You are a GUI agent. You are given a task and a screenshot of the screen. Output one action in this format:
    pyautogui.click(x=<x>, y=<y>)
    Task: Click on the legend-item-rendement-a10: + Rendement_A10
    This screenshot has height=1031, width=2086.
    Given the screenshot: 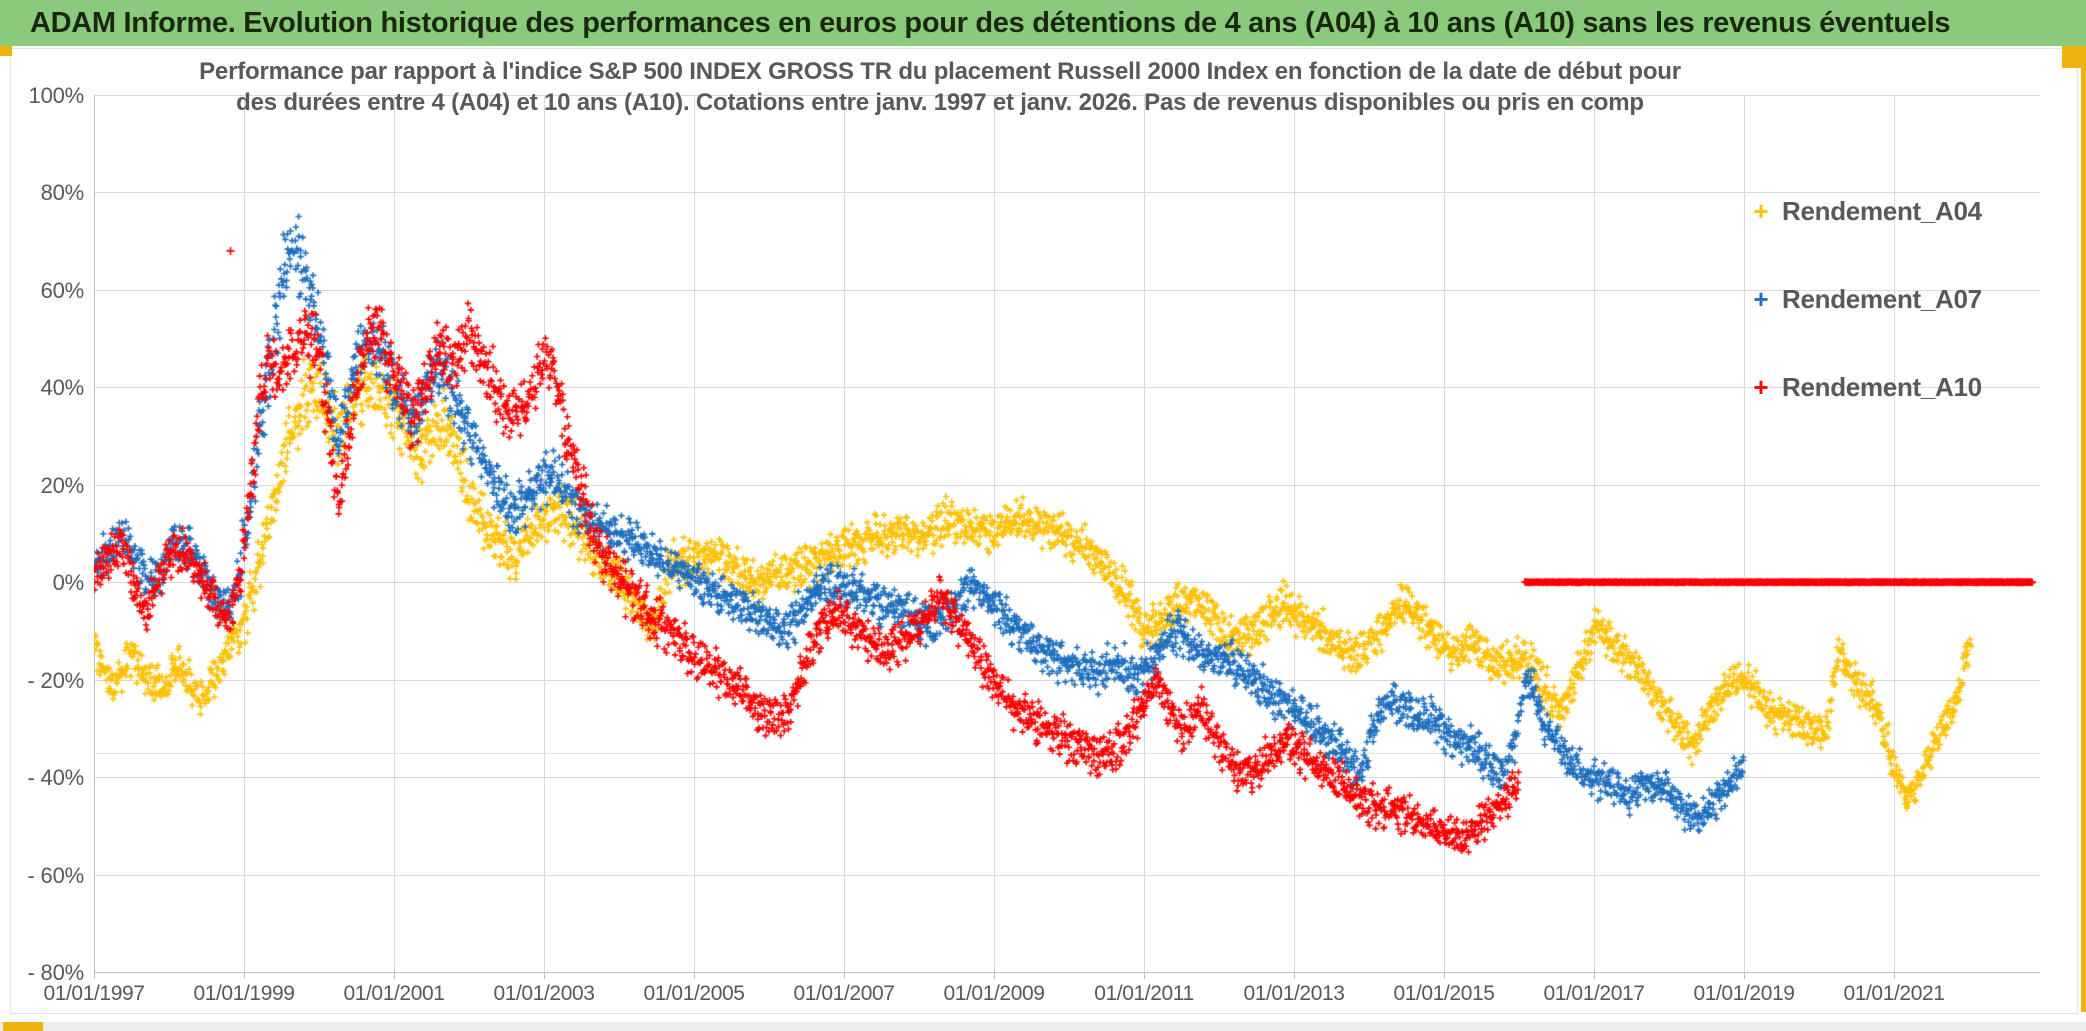 What is the action you would take?
    pyautogui.click(x=1898, y=387)
    